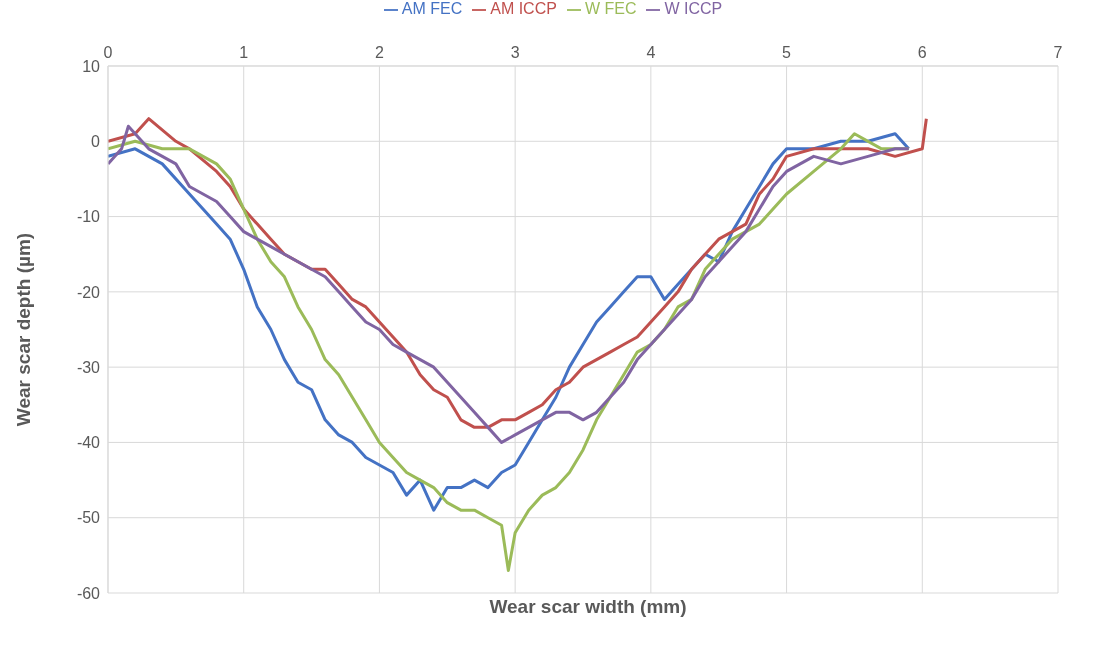 The image size is (1099, 653). Describe the element at coordinates (88, 292) in the screenshot. I see `y-tick-label: -20` at that location.